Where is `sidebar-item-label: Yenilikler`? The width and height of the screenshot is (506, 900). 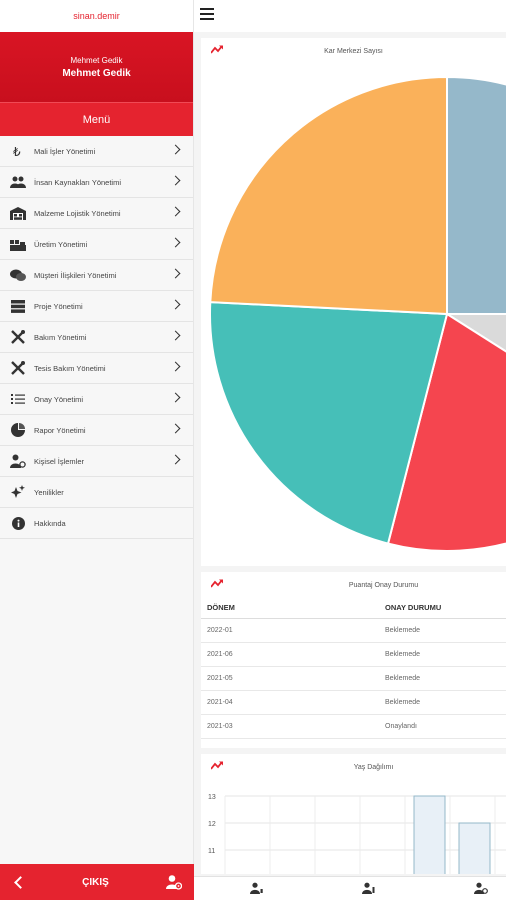
sidebar-item-label: Yenilikler is located at coordinates (49, 492).